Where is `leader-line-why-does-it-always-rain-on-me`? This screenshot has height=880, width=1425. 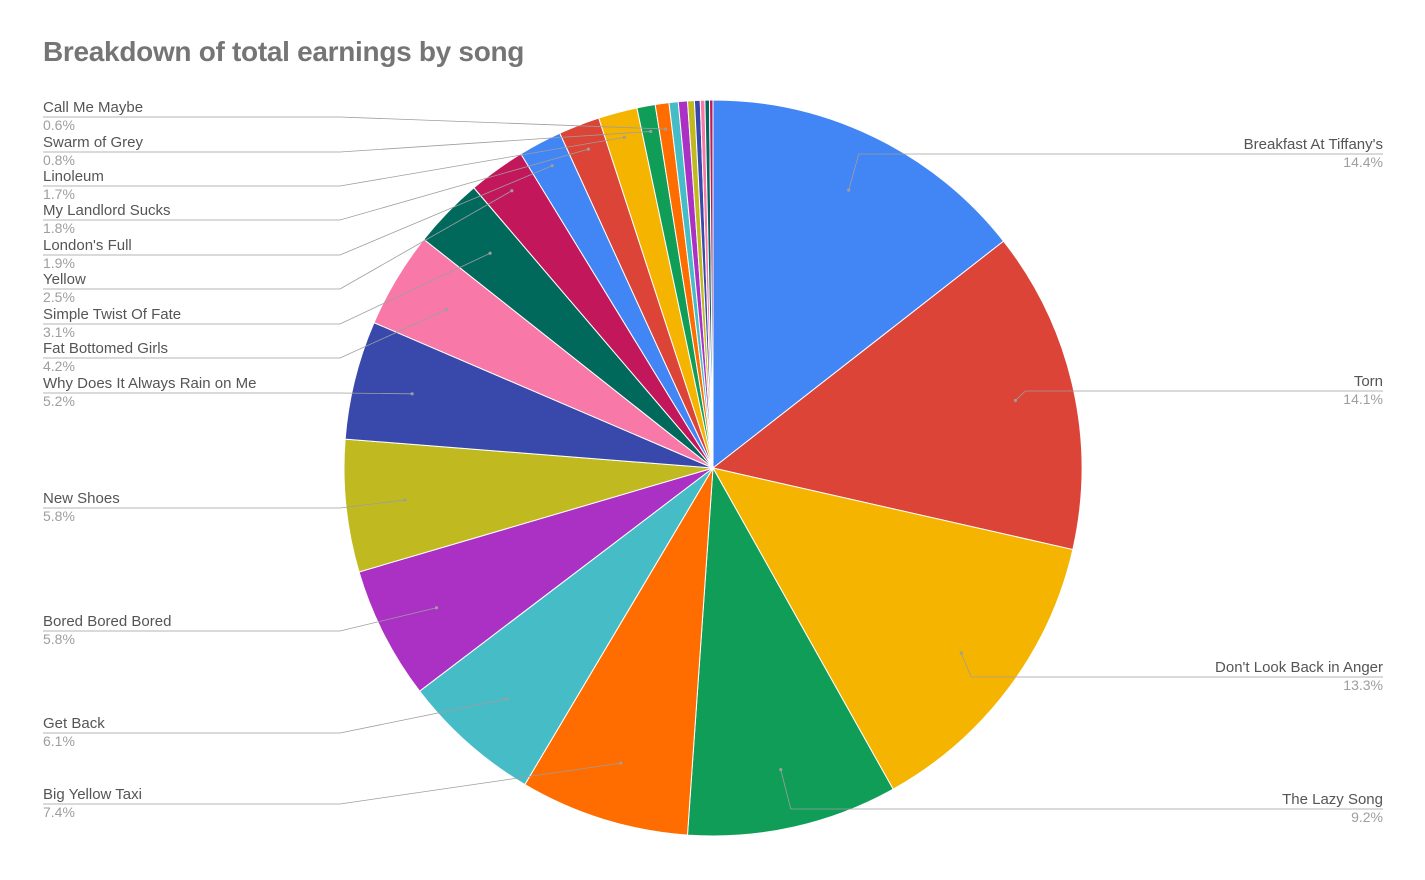
leader-line-why-does-it-always-rain-on-me is located at coordinates (228, 393).